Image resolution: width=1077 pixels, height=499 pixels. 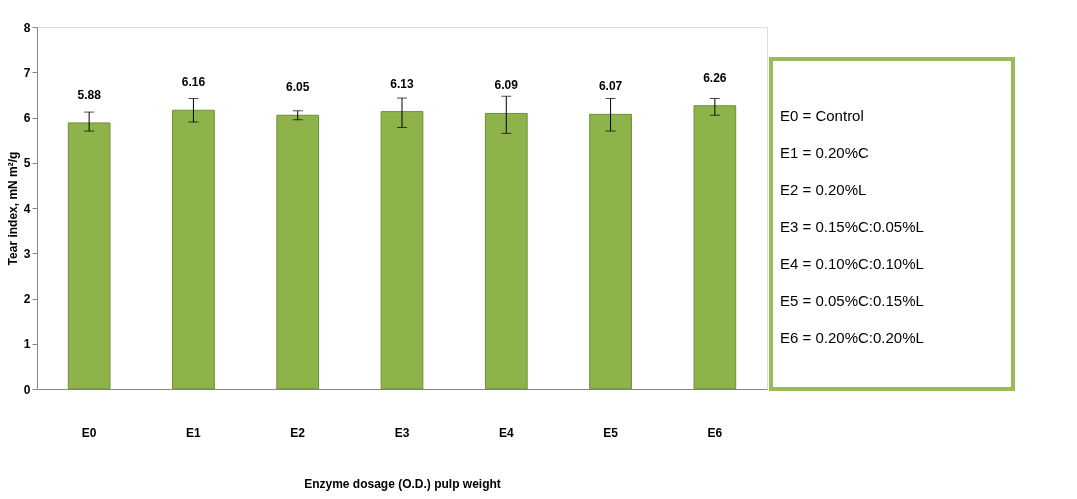 What do you see at coordinates (852, 338) in the screenshot?
I see `text: E6 = 0.20%C:0.20%L` at bounding box center [852, 338].